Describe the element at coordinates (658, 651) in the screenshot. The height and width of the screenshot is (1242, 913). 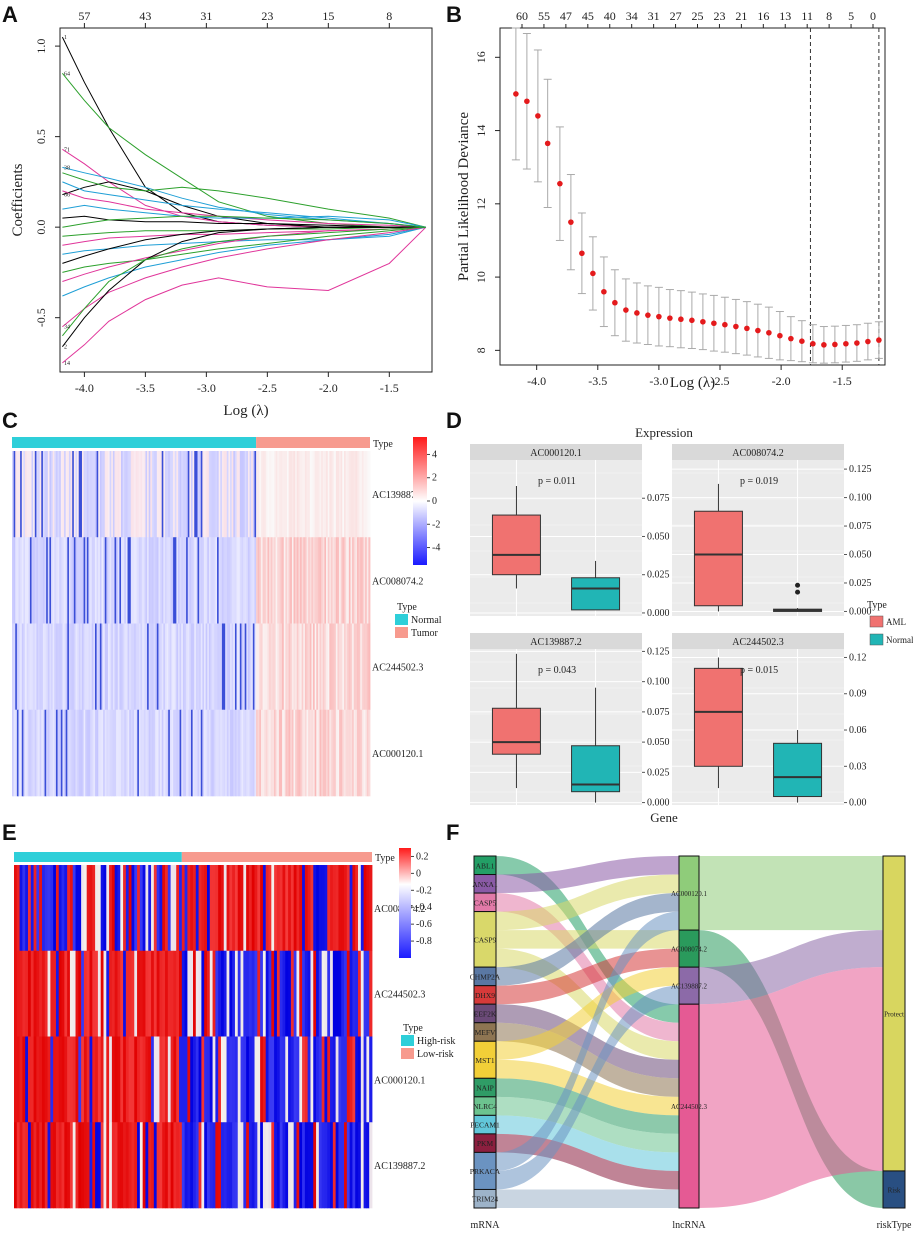
I see `y-tick-label: 0.125` at that location.